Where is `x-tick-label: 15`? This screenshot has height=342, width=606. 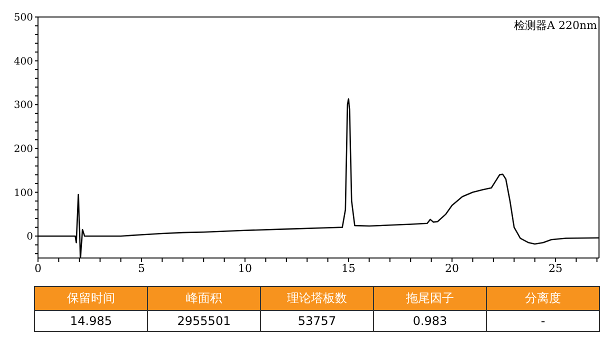 x-tick-label: 15 is located at coordinates (349, 268).